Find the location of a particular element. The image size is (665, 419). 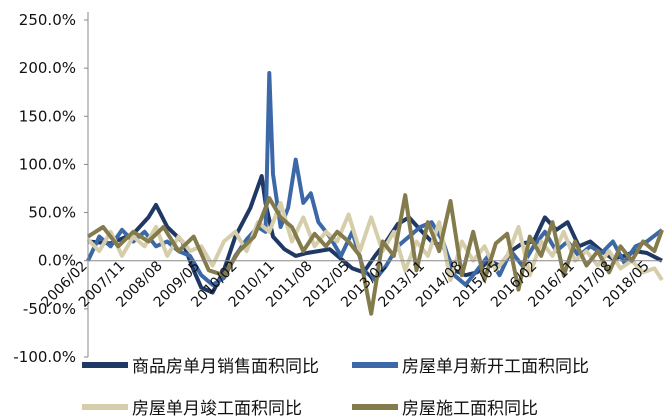

legend-label-new-starts: 房屋单月新开工面积同比 is located at coordinates (495, 367).